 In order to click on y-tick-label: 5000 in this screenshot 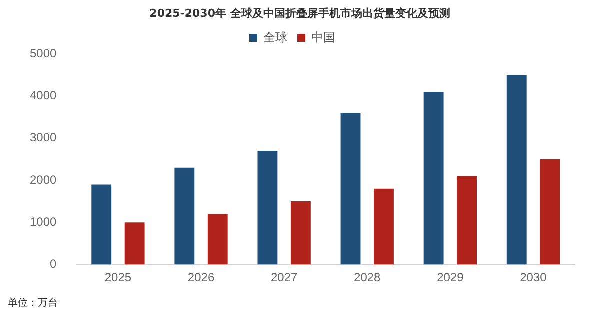, I will do `click(44, 53)`.